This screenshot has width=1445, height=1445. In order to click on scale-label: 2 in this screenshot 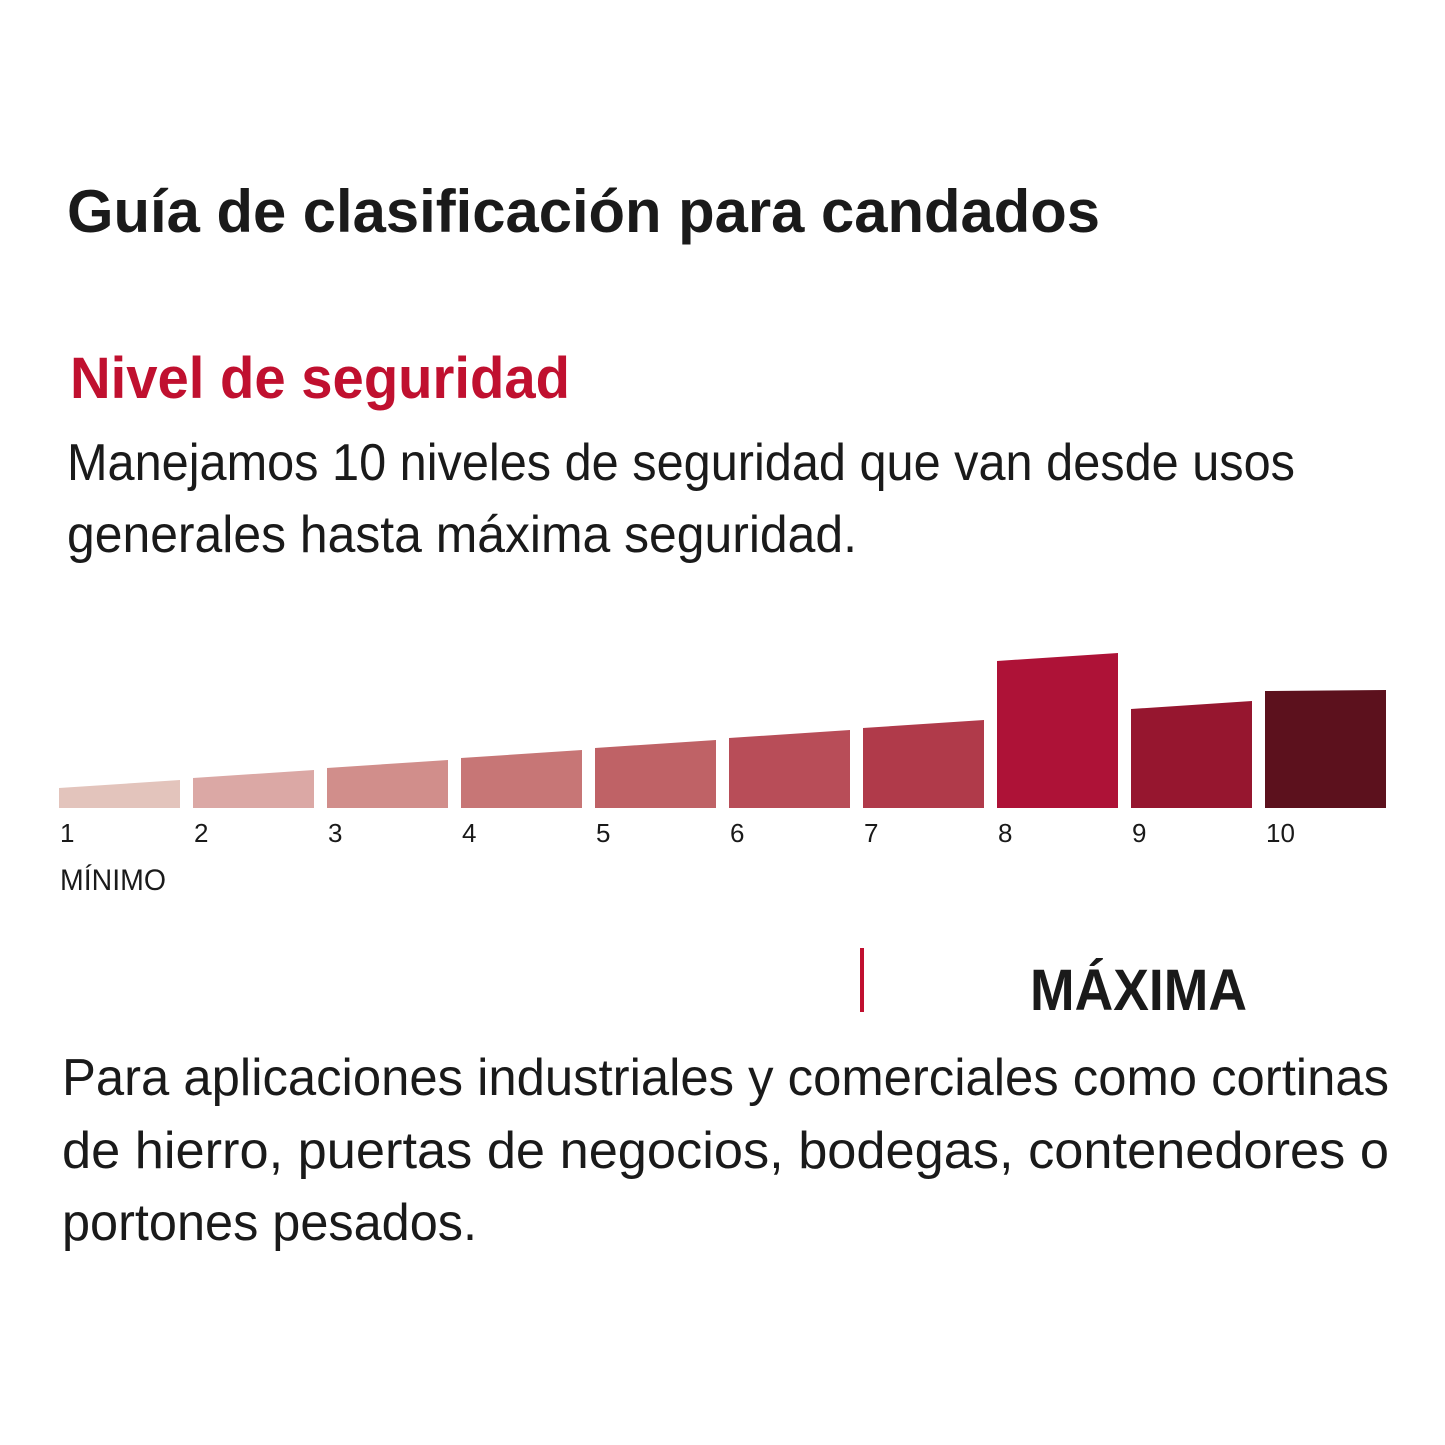, I will do `click(201, 833)`.